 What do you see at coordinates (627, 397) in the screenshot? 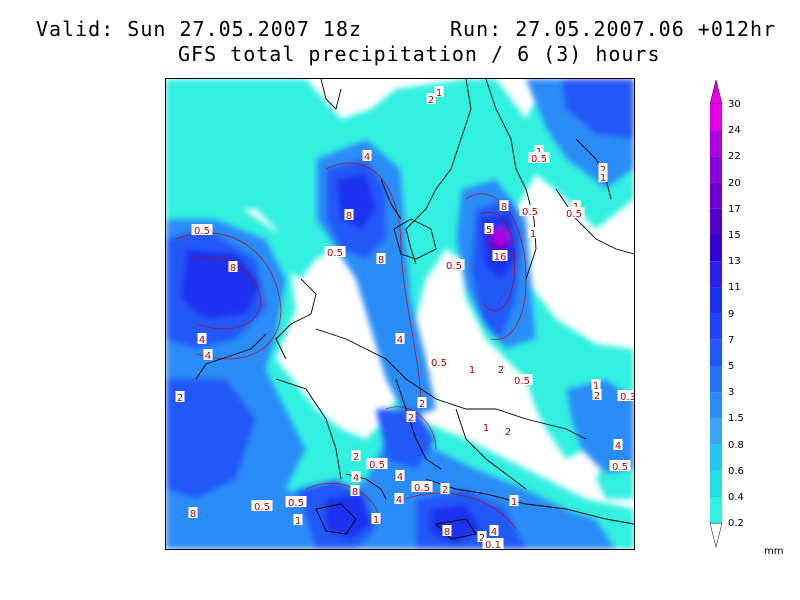
I see `svg-text: 0.3` at bounding box center [627, 397].